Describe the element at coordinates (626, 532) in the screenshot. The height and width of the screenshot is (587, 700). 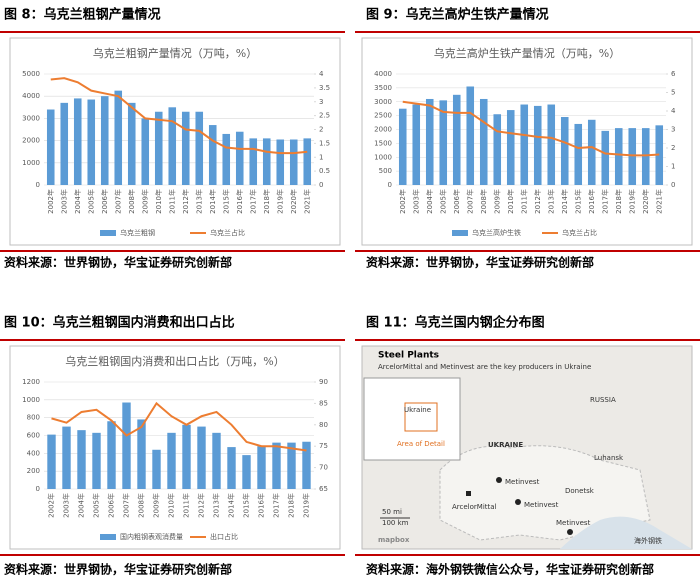
I see `sea` at that location.